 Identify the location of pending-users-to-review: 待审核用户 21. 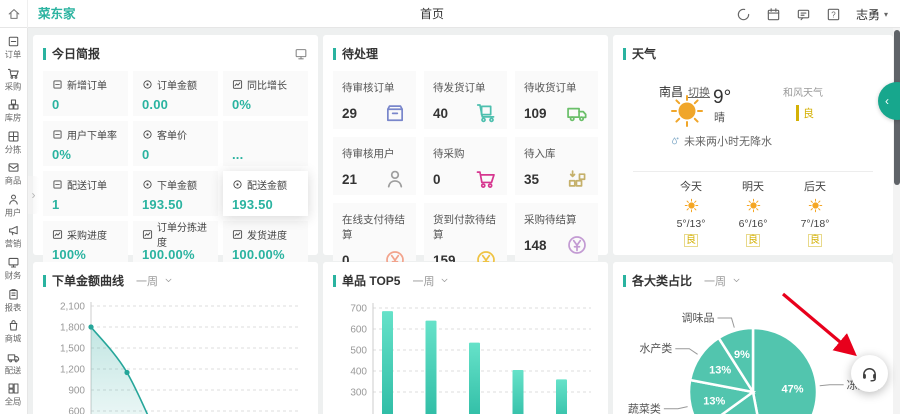
(374, 166).